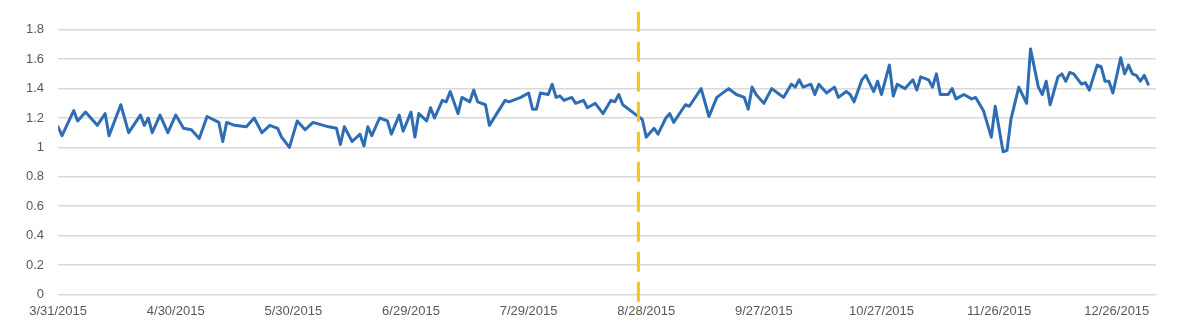  What do you see at coordinates (1117, 310) in the screenshot?
I see `x-tick-label: 12/26/2015` at bounding box center [1117, 310].